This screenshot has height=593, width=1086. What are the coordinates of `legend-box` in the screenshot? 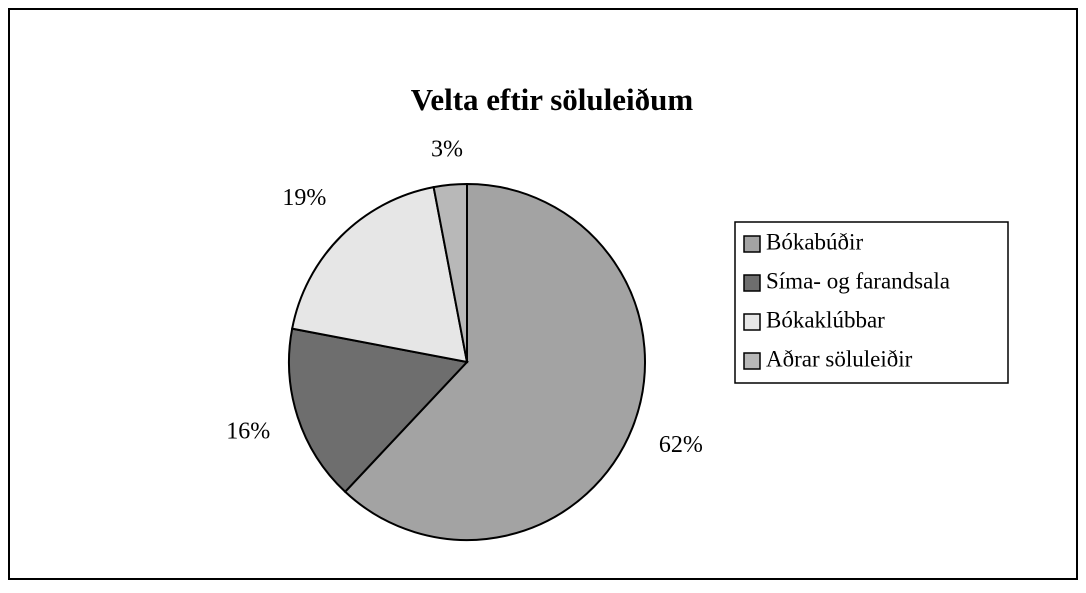 It's located at (871, 302).